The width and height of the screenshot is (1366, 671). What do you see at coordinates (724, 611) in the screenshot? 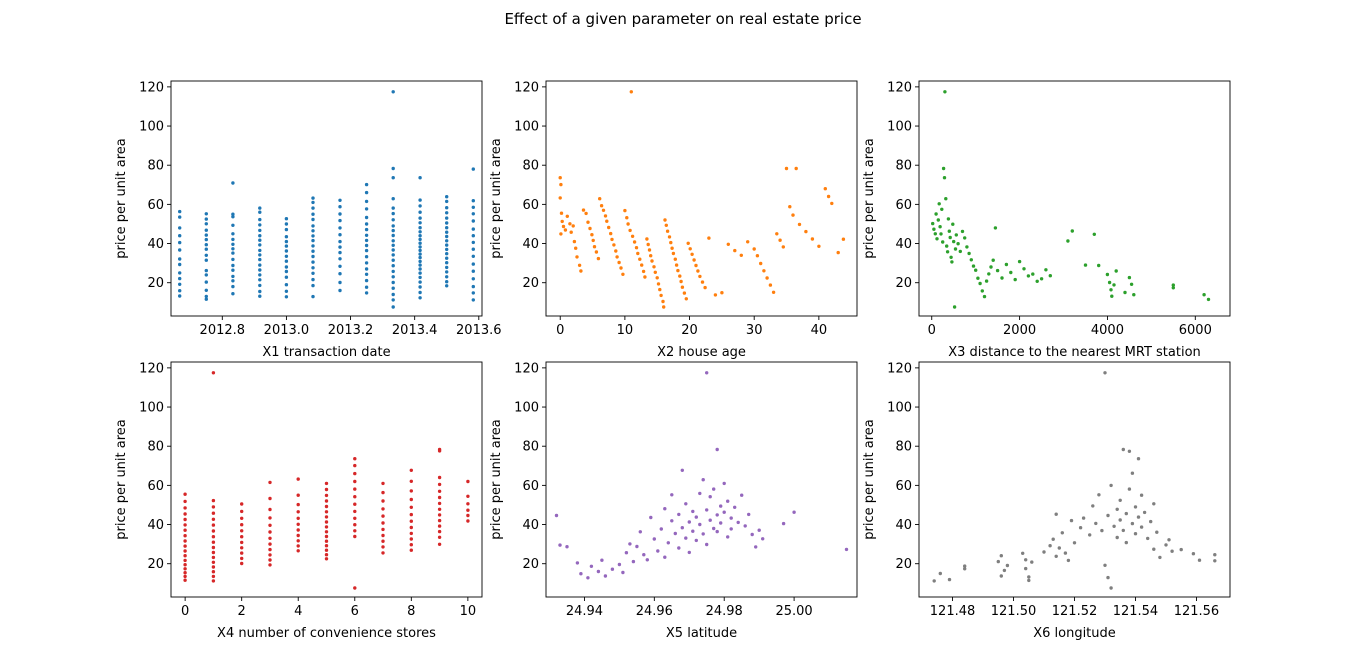
I see `x-tick-label: 24.98` at bounding box center [724, 611].